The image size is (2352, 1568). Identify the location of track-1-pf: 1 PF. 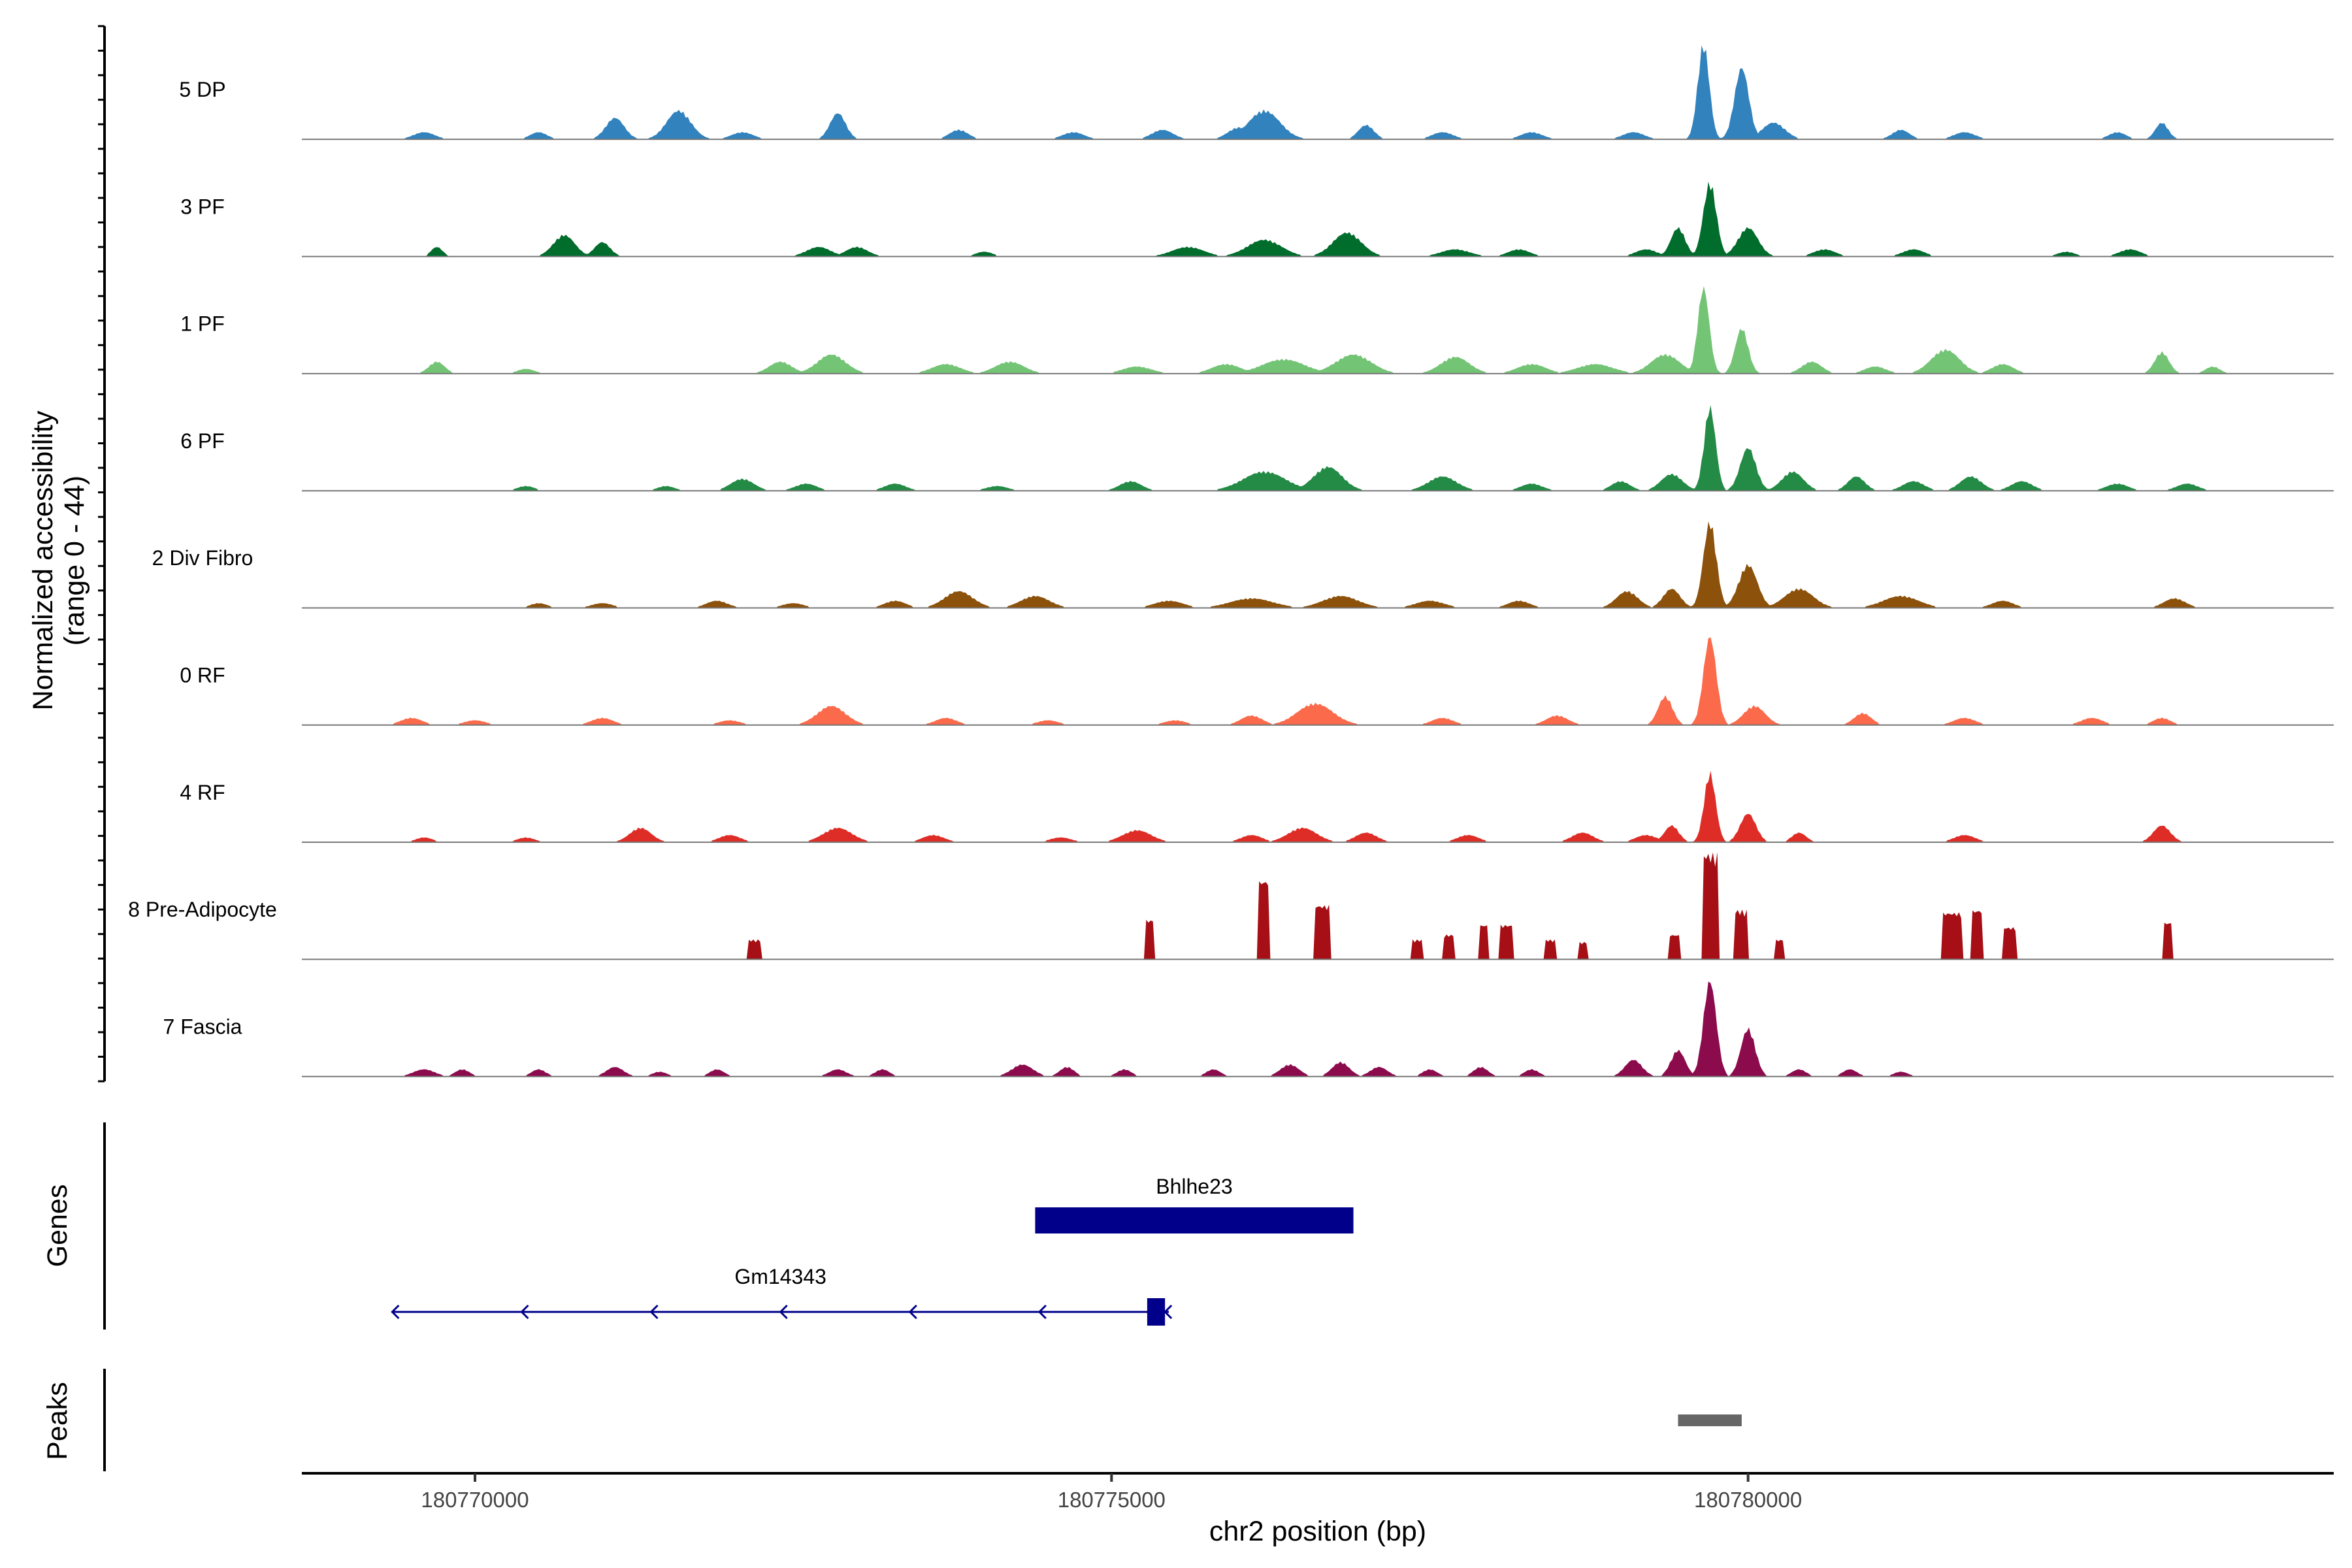
(1257, 330).